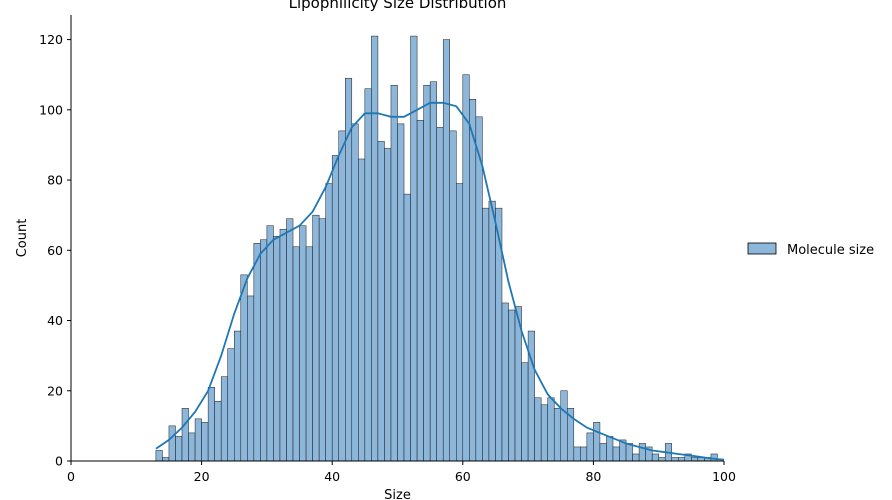 The height and width of the screenshot is (500, 892). What do you see at coordinates (59, 461) in the screenshot?
I see `y-tick-label: 0` at bounding box center [59, 461].